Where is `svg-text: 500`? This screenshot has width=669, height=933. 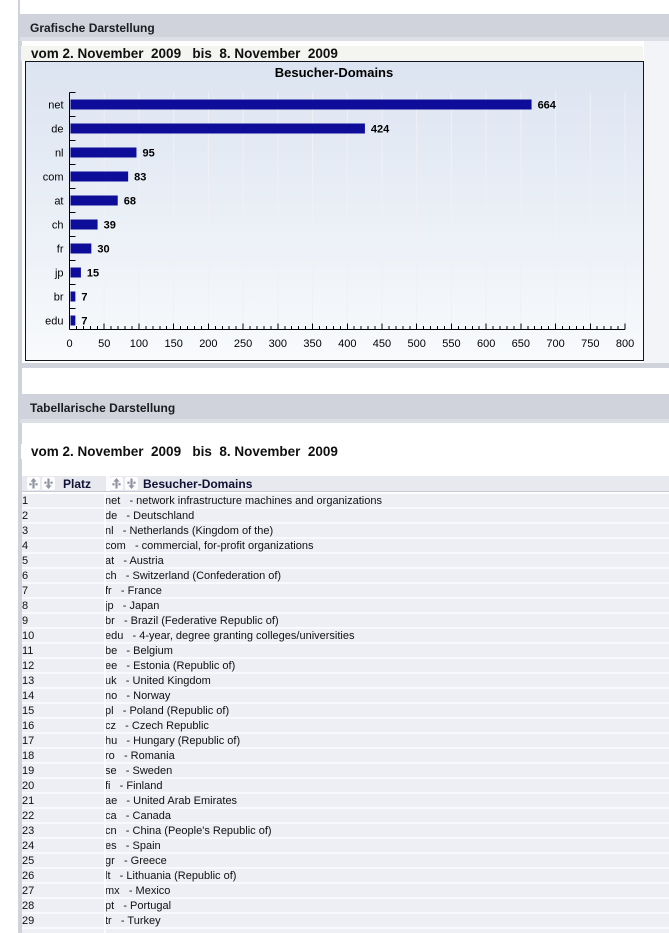 svg-text: 500 is located at coordinates (417, 344).